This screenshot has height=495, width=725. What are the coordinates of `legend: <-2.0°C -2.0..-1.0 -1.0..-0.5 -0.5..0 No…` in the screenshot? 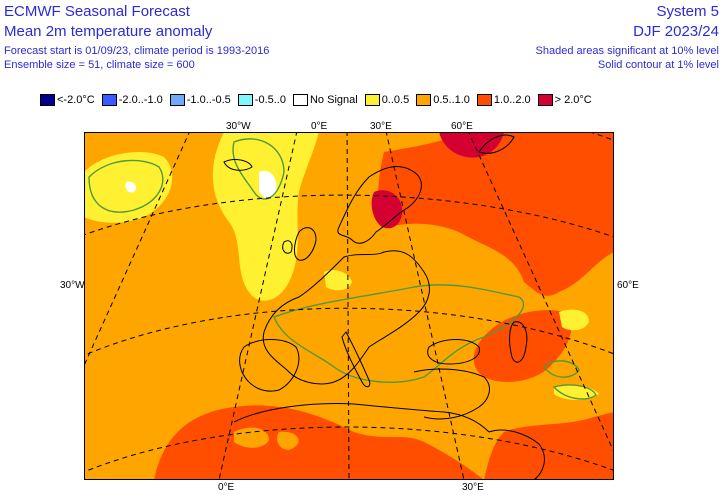 It's located at (319, 100).